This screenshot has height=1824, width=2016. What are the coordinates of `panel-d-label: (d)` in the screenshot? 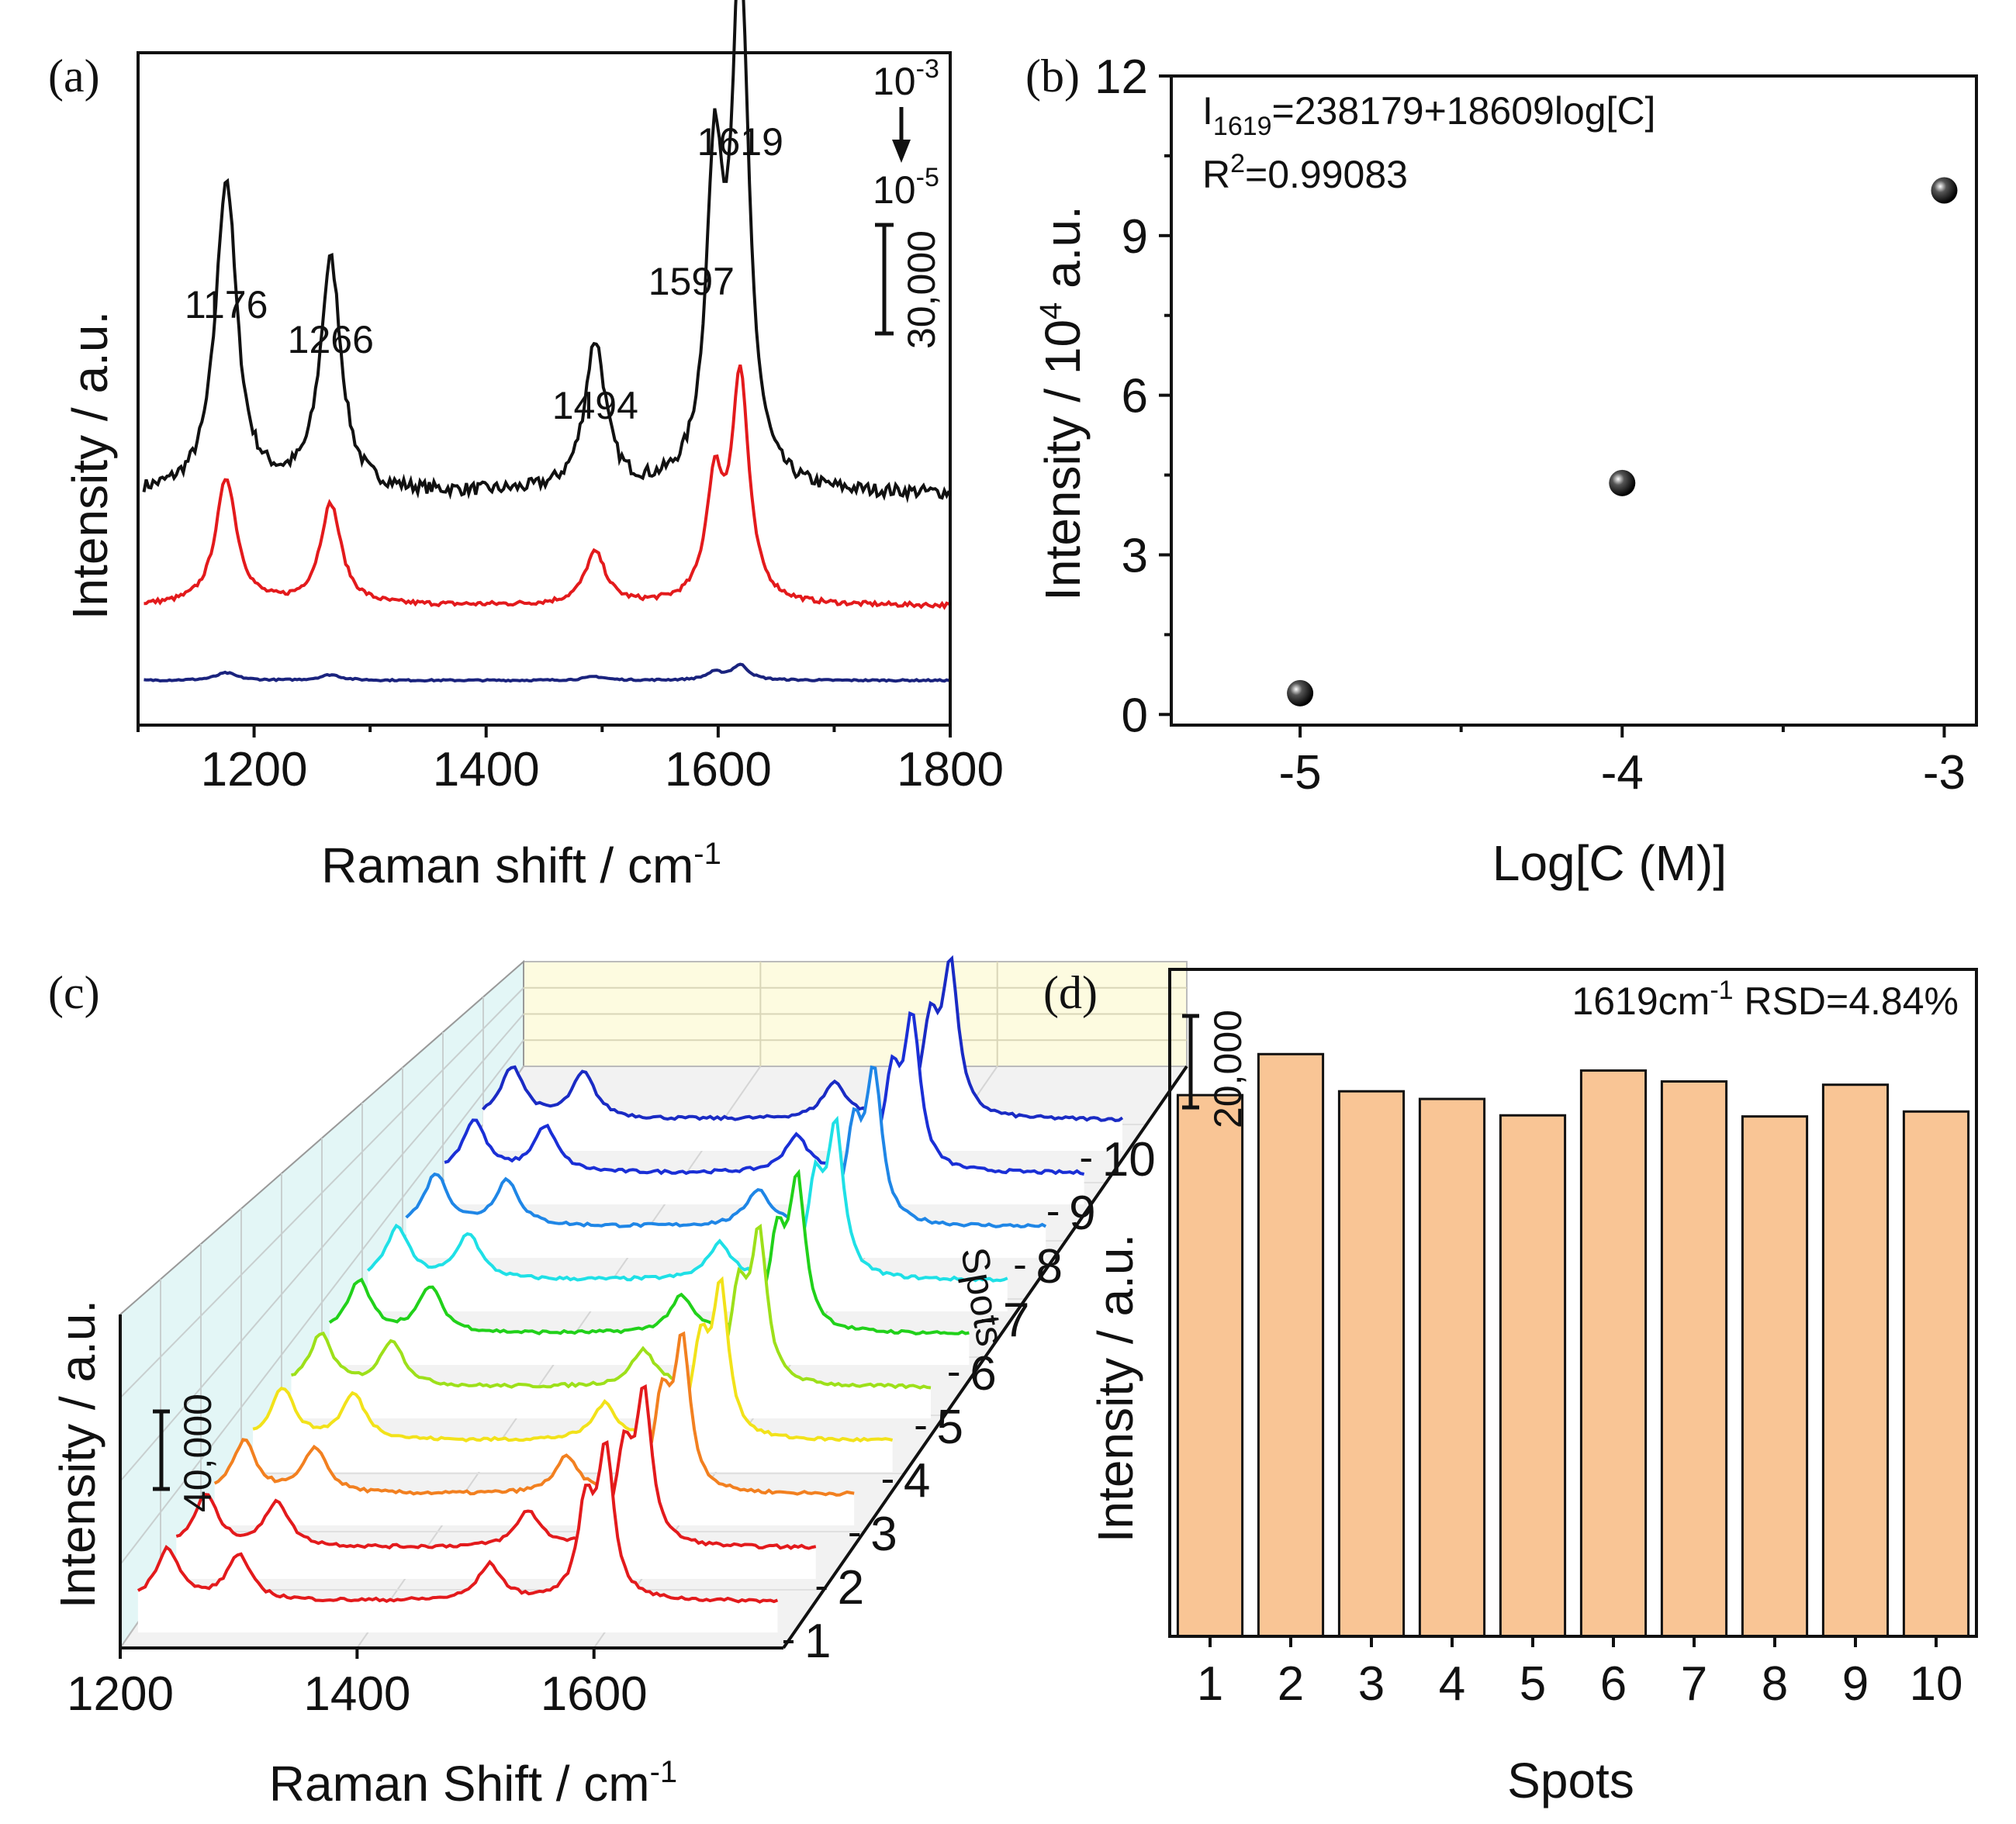 It's located at (1070, 992).